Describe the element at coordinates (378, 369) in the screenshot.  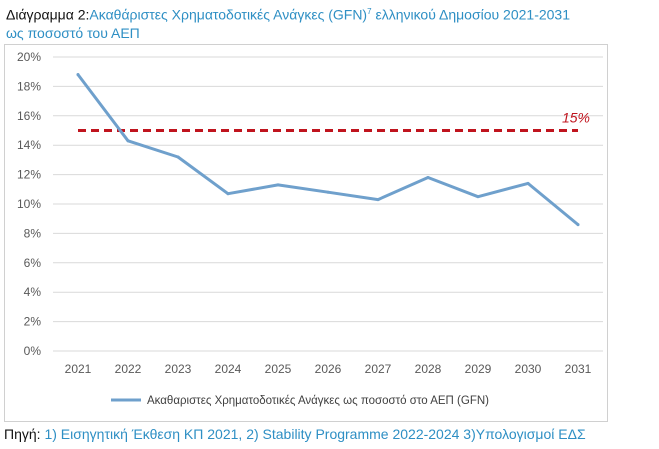
I see `x-tick-label: 2027` at that location.